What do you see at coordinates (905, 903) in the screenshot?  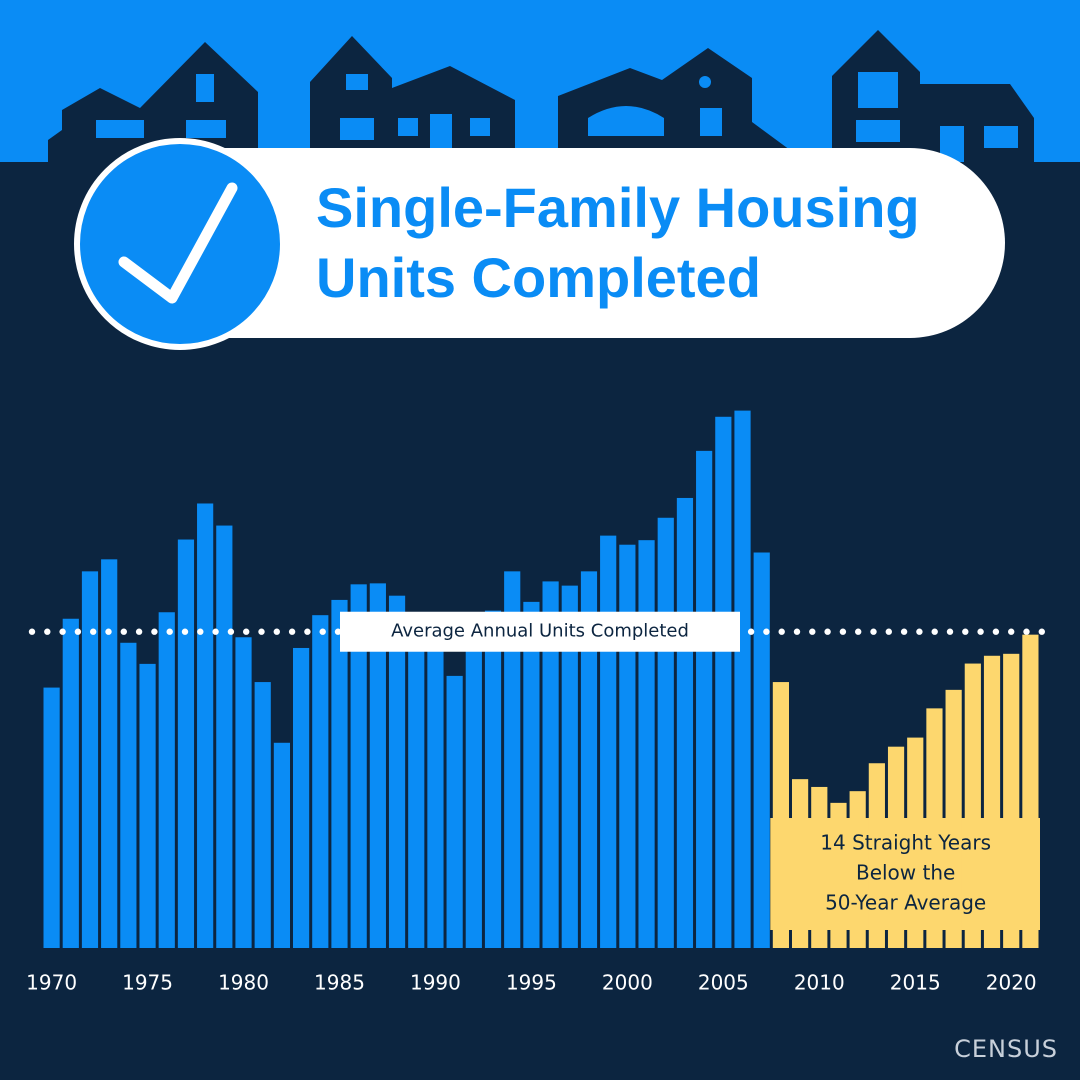 I see `annotation-line: 50-Year Average` at bounding box center [905, 903].